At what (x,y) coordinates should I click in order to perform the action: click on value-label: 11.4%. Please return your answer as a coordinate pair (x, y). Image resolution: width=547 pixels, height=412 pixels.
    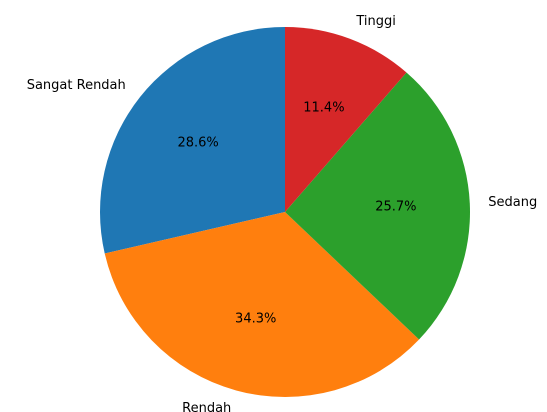
    Looking at the image, I should click on (323, 108).